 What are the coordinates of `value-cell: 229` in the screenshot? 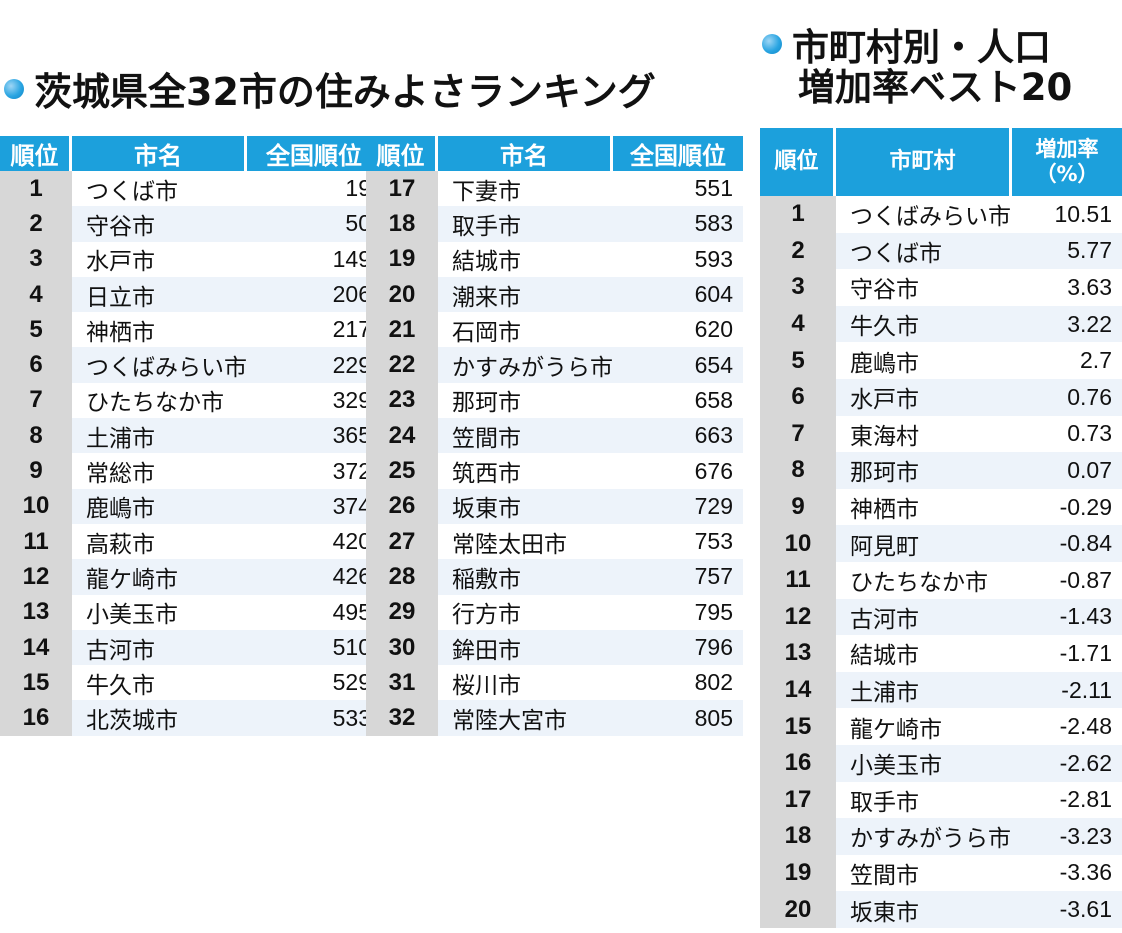 It's located at (314, 365).